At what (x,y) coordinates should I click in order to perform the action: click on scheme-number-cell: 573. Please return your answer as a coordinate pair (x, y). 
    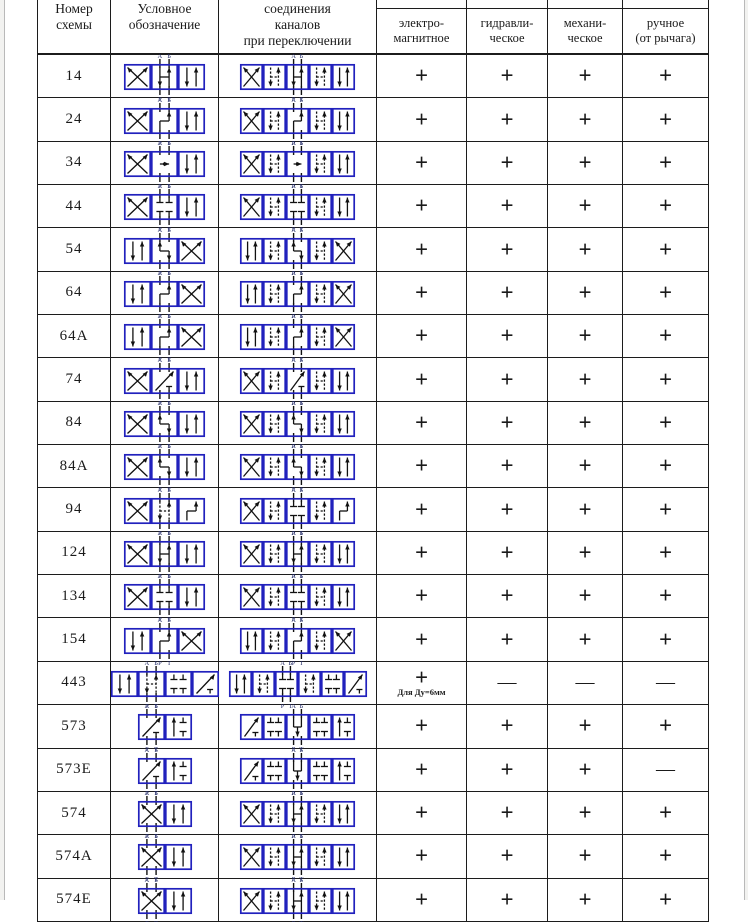
    Looking at the image, I should click on (74, 726).